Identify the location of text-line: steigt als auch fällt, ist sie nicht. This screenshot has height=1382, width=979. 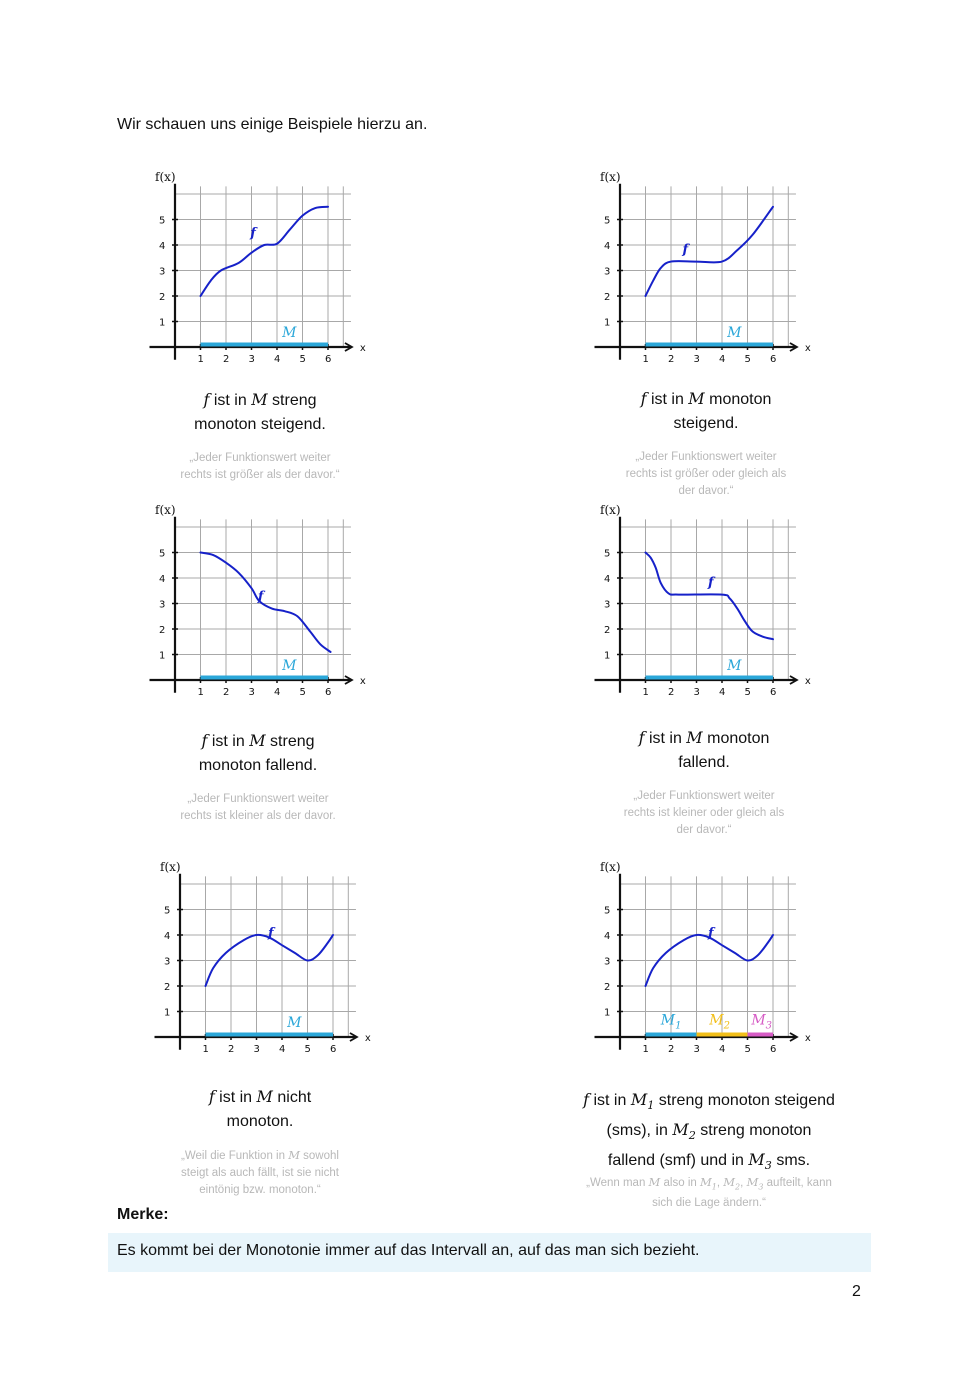
(260, 1173).